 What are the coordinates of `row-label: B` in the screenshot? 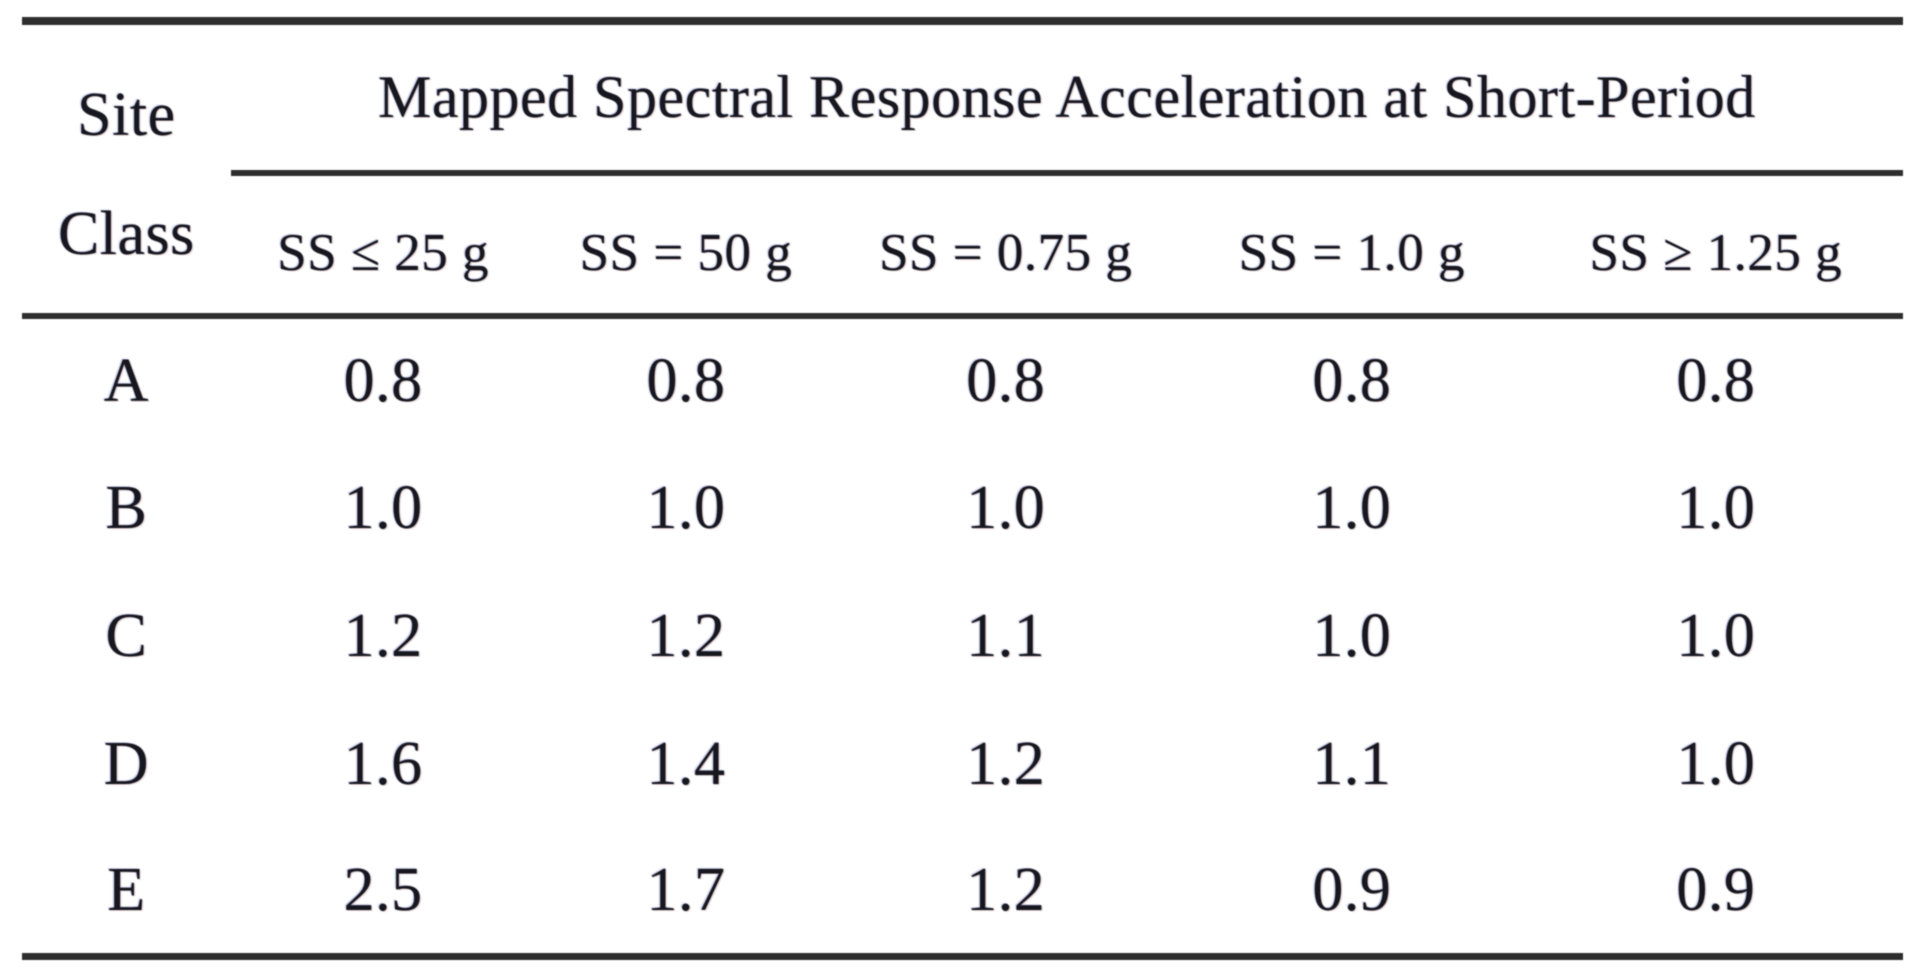 It's located at (126, 507).